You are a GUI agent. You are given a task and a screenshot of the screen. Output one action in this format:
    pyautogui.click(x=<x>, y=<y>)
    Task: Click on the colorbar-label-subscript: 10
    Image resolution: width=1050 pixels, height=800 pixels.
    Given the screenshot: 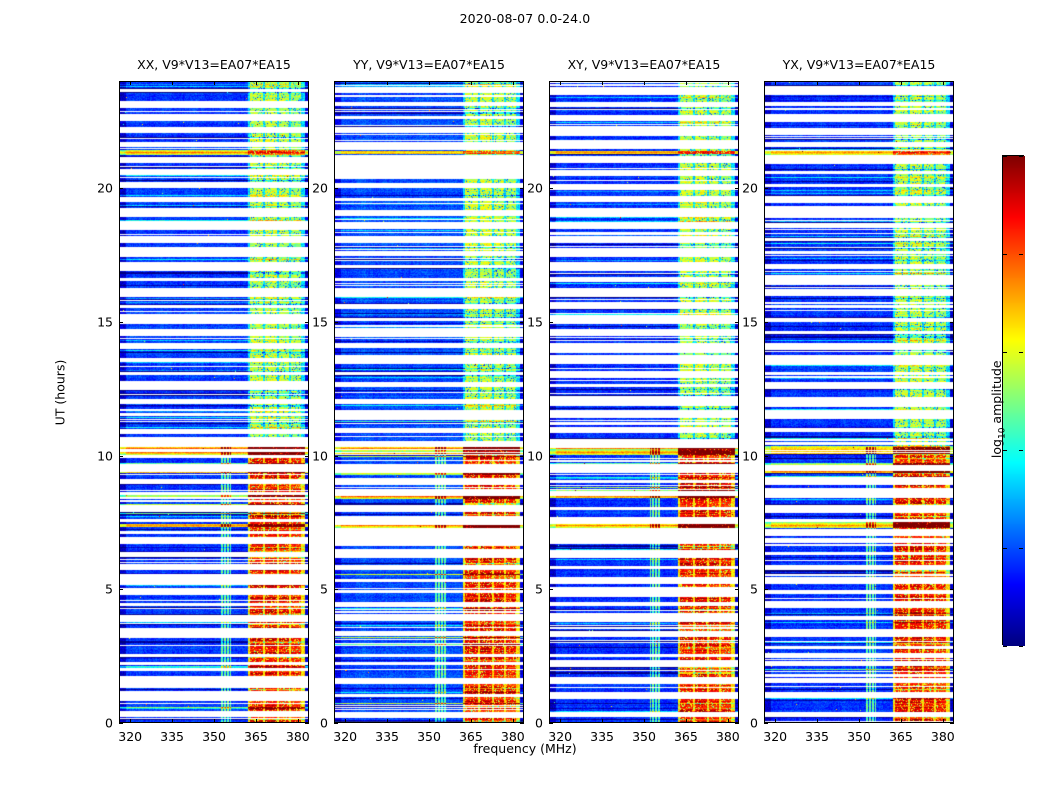 What is the action you would take?
    pyautogui.click(x=1002, y=433)
    